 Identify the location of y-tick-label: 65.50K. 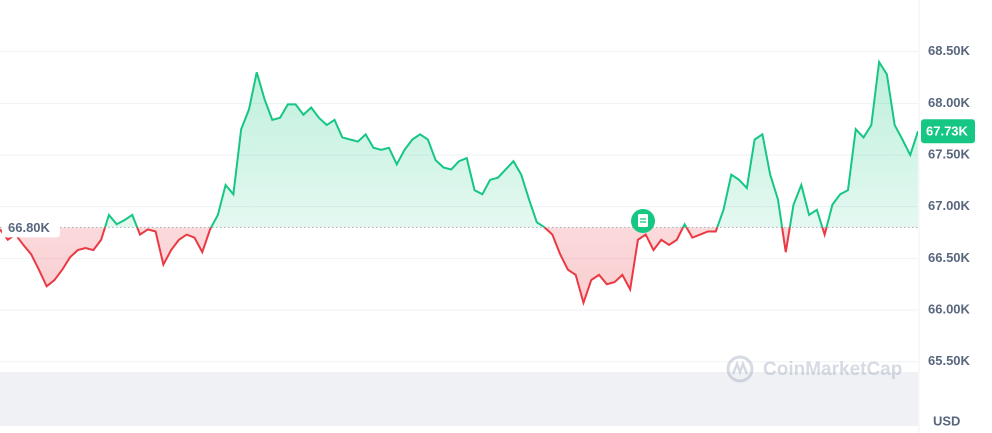
(949, 360).